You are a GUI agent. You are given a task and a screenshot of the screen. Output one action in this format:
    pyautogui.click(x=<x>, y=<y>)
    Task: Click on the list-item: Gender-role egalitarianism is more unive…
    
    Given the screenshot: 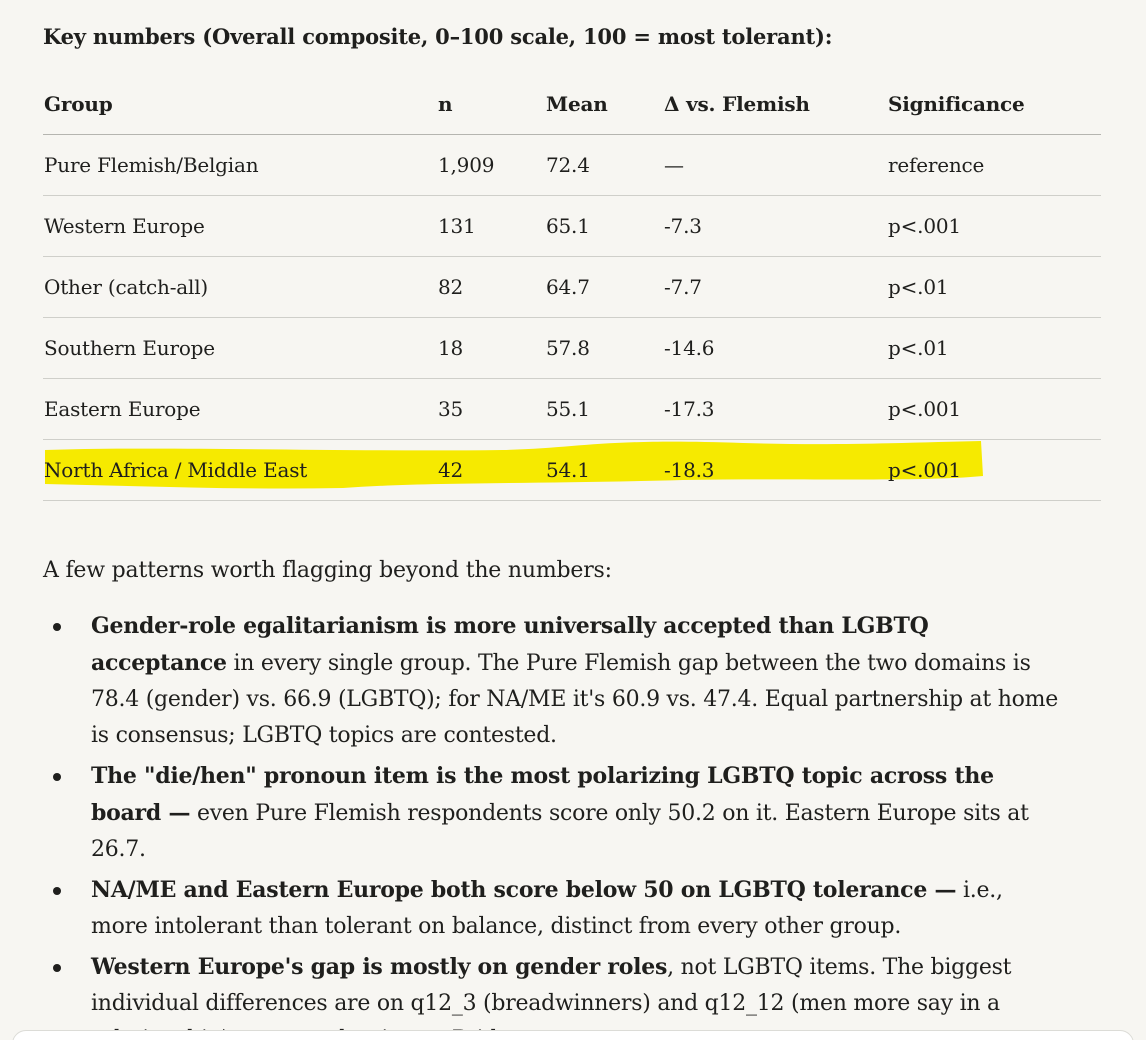 What is the action you would take?
    pyautogui.click(x=553, y=681)
    